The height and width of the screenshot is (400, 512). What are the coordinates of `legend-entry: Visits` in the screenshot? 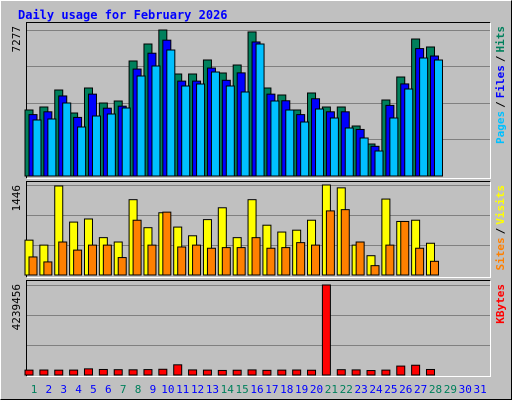 It's located at (500, 205).